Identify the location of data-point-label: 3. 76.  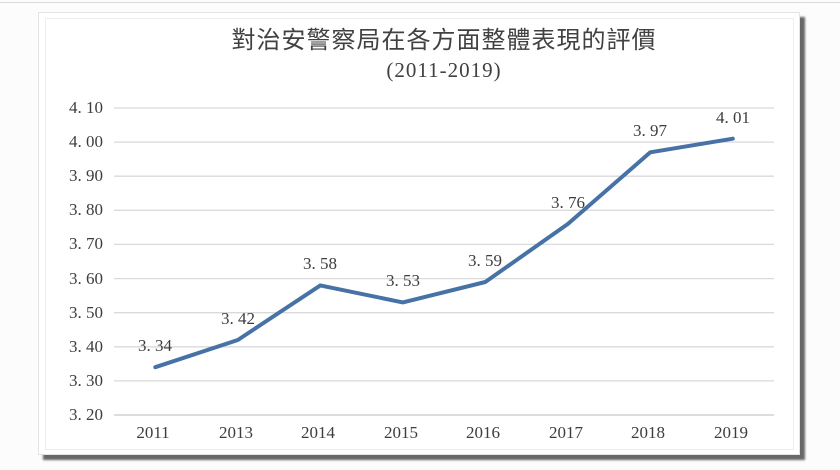
(568, 202).